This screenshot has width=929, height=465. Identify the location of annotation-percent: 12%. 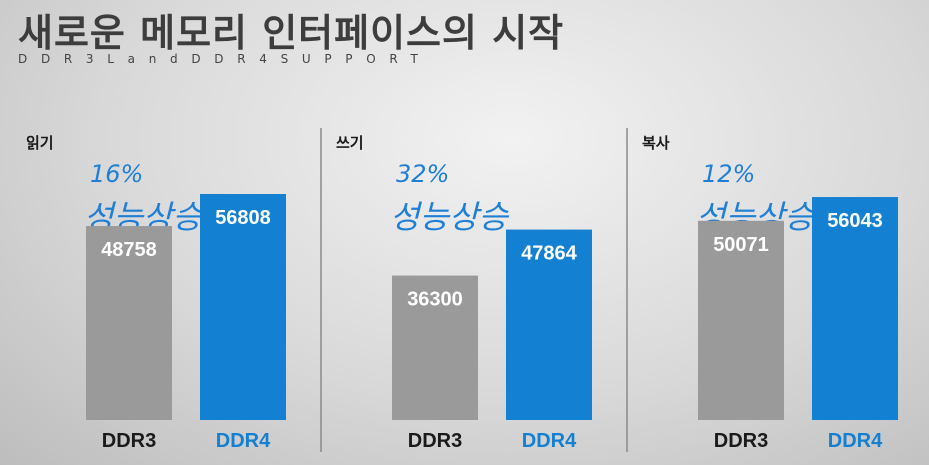
(728, 174).